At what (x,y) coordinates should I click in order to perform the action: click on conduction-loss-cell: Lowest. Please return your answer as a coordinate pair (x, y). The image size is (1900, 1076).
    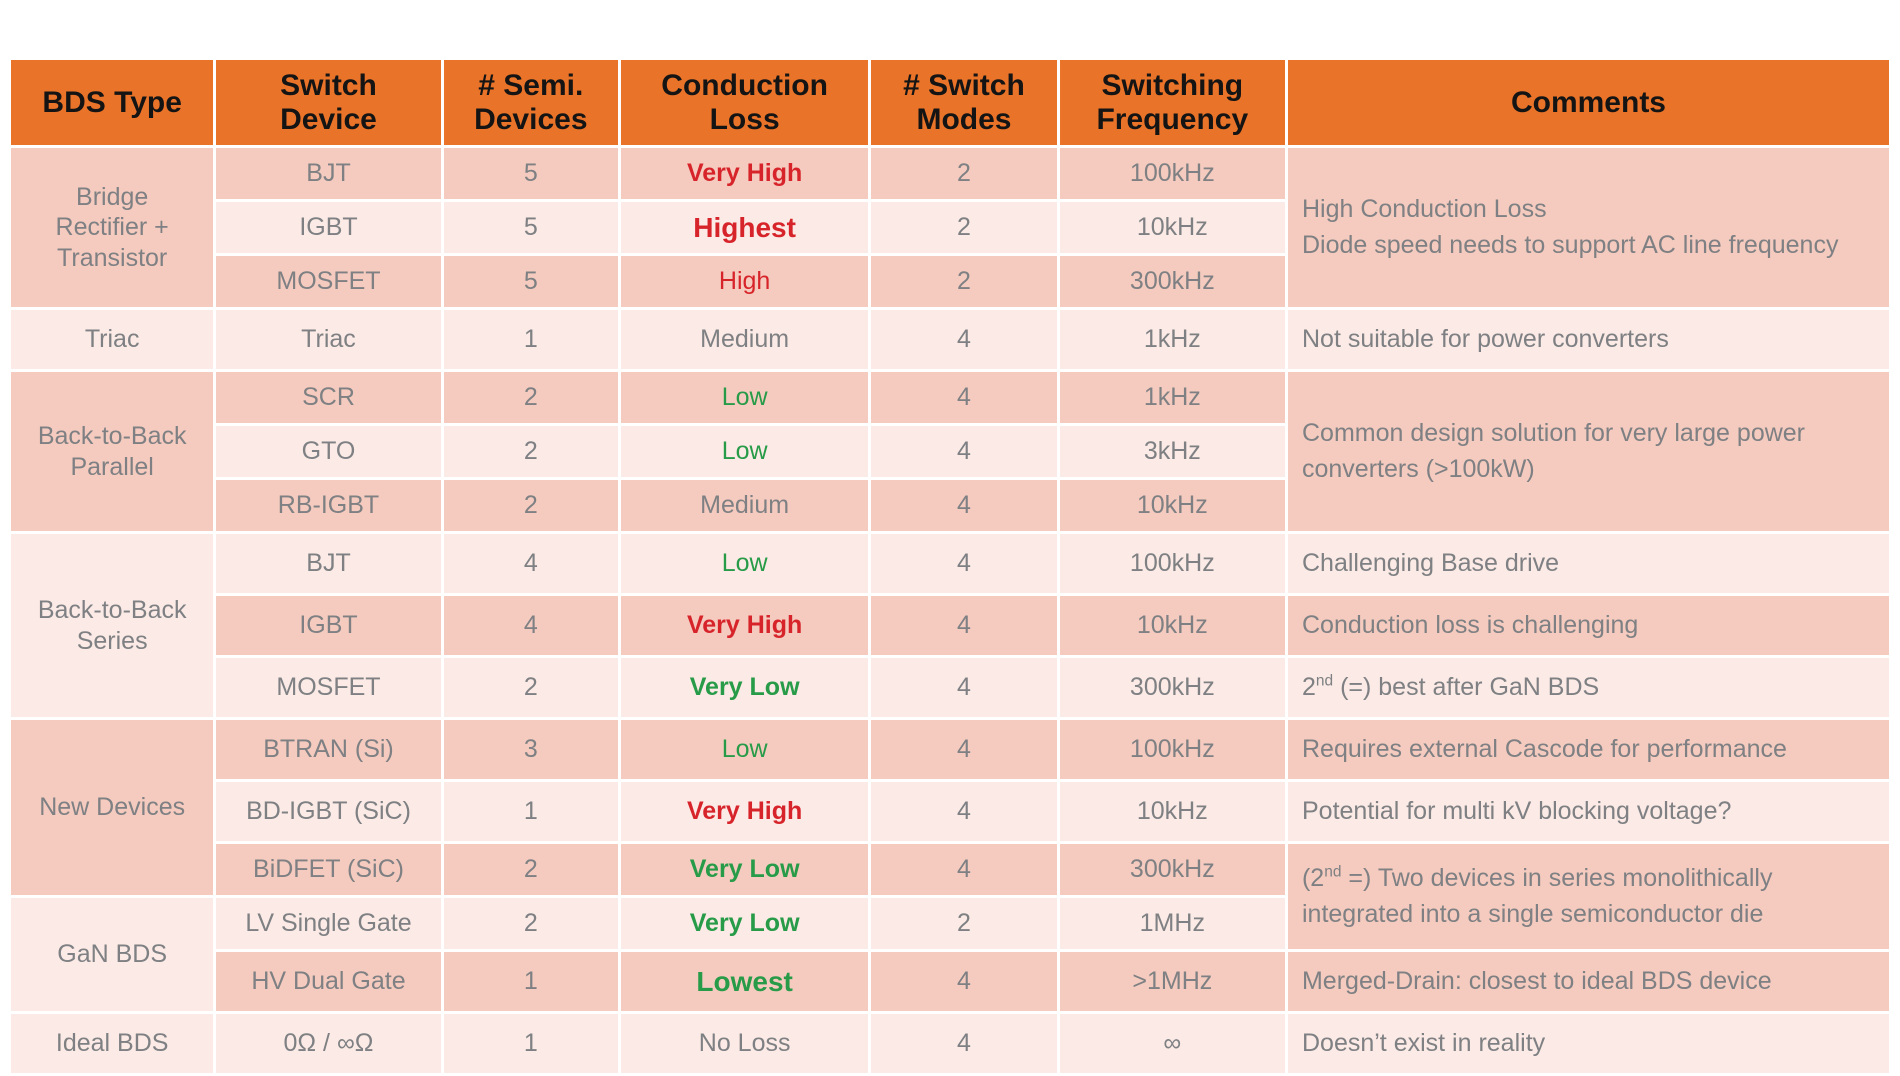
    Looking at the image, I should click on (744, 981).